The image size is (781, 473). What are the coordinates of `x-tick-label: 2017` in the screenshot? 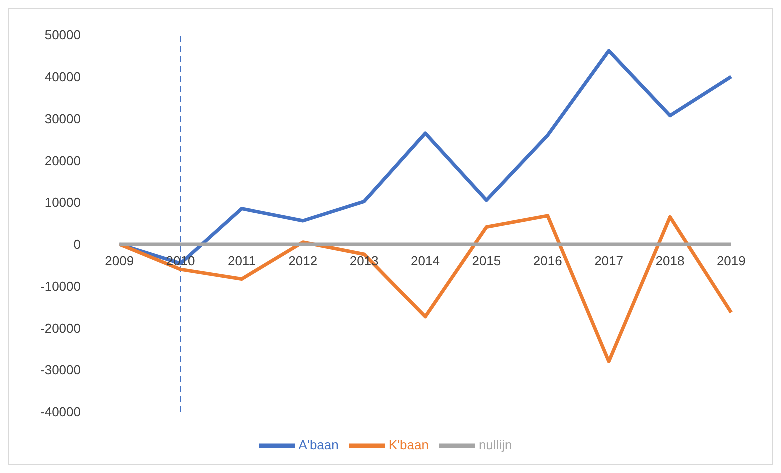 It's located at (609, 261).